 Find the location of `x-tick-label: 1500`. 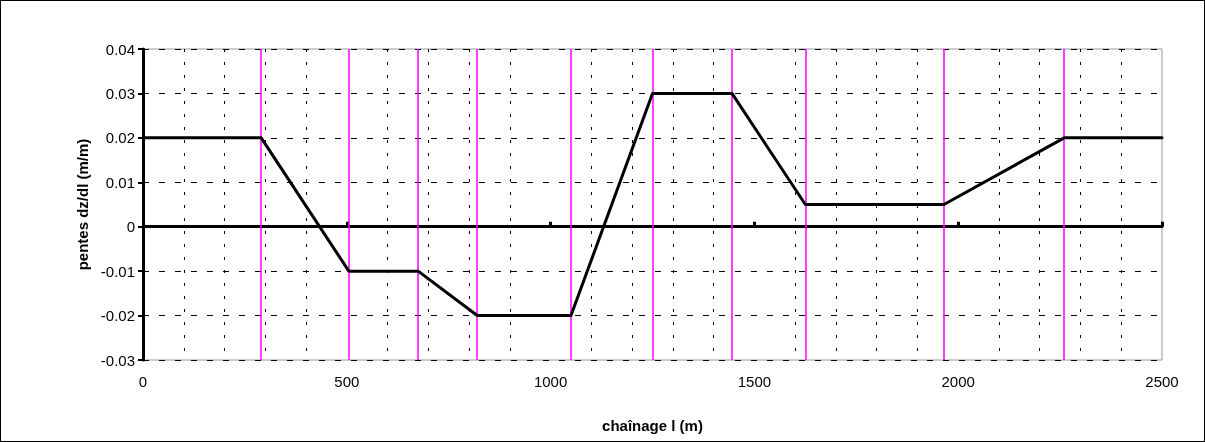

x-tick-label: 1500 is located at coordinates (754, 381).